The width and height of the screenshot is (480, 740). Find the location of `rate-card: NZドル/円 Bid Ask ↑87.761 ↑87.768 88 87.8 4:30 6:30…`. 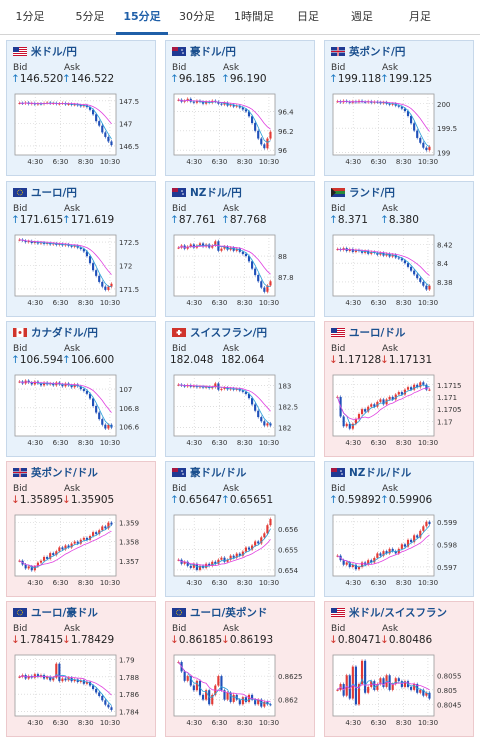

rate-card: NZドル/円 Bid Ask ↑87.761 ↑87.768 88 87.8 4:30 6:30… is located at coordinates (240, 249).